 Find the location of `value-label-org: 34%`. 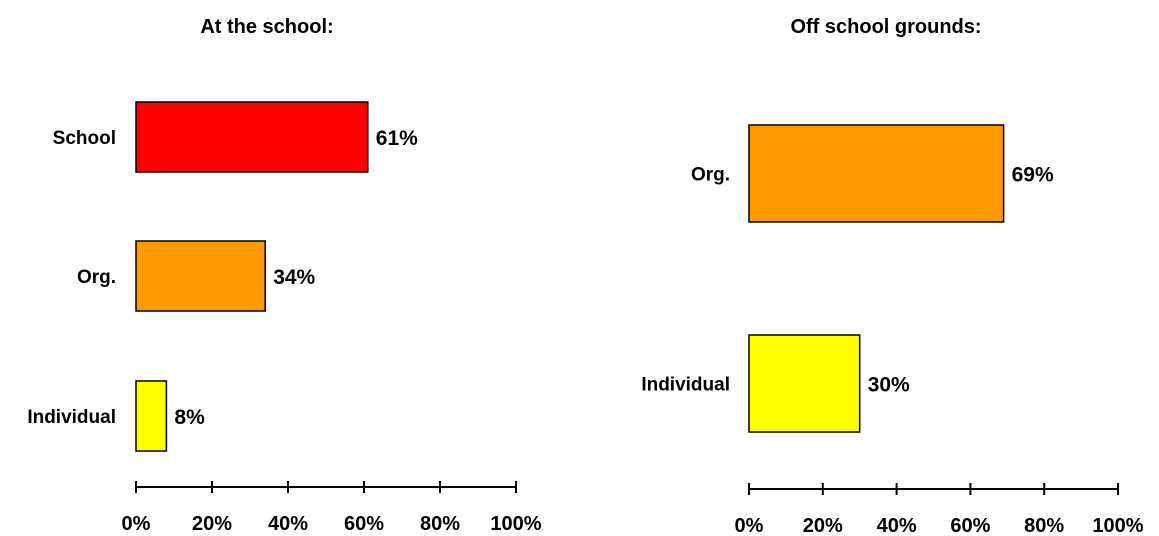

value-label-org: 34% is located at coordinates (294, 277).